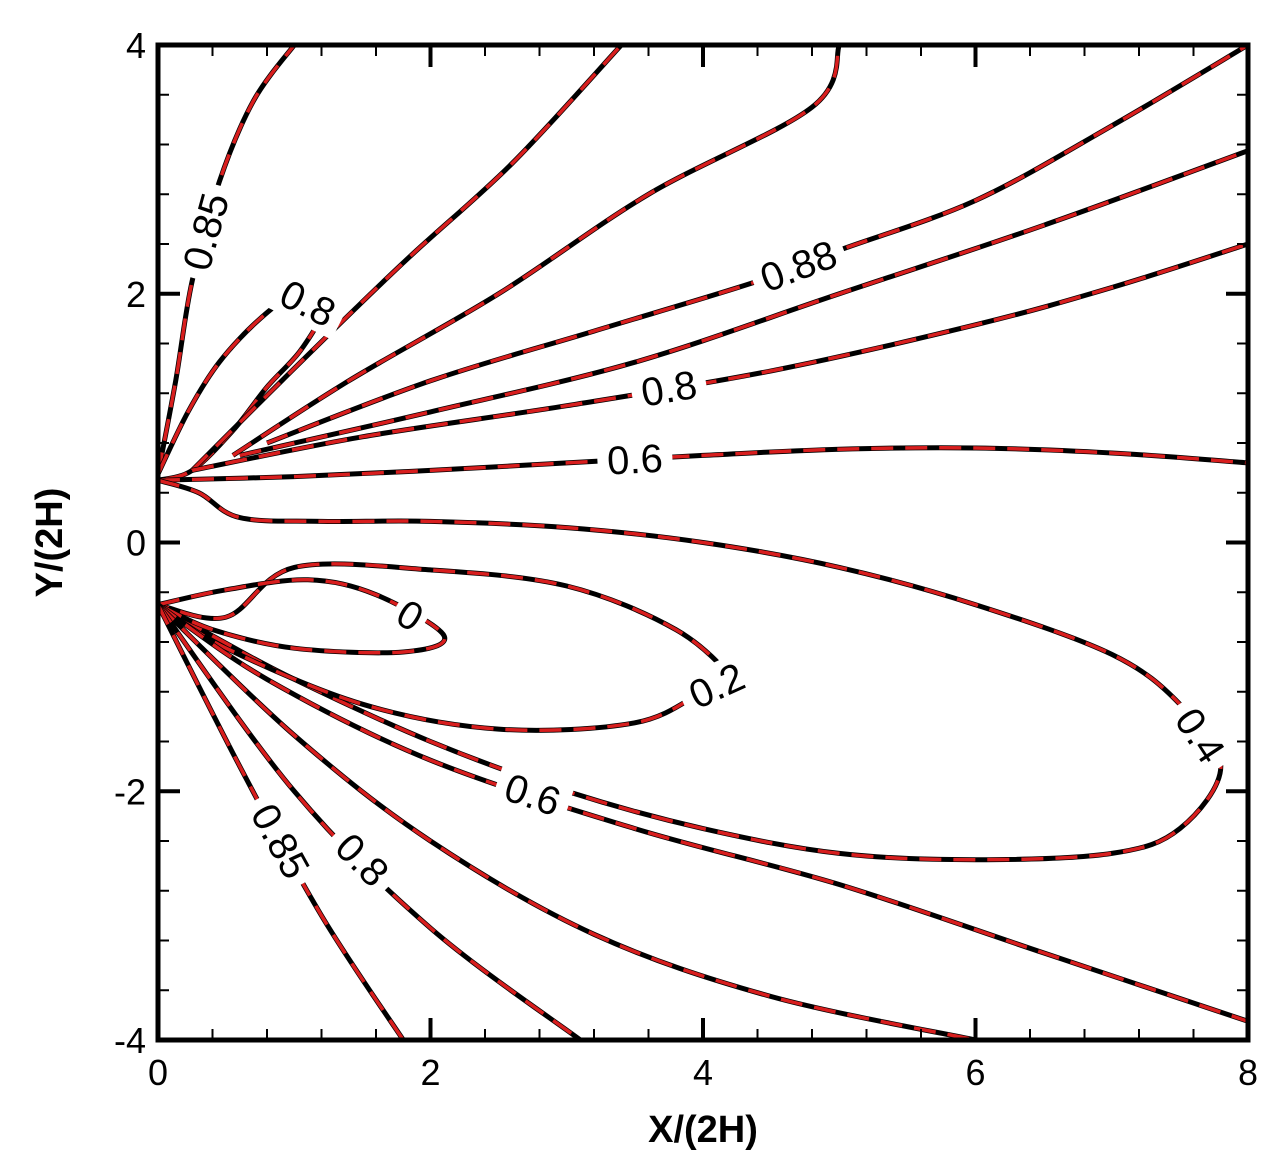 Image resolution: width=1278 pixels, height=1168 pixels. I want to click on x-tick-label: 4, so click(703, 1072).